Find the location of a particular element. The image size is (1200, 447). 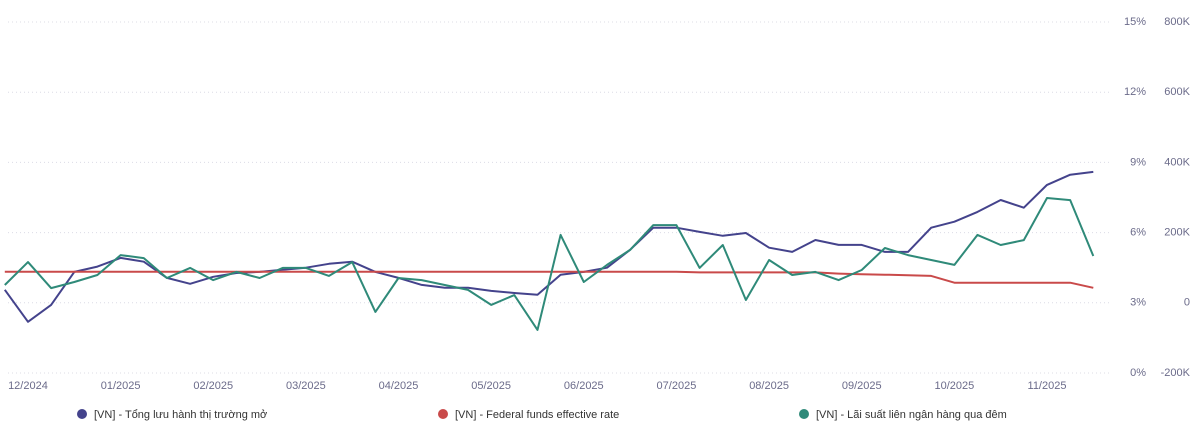

x-tick-label: 07/2025 is located at coordinates (677, 386).